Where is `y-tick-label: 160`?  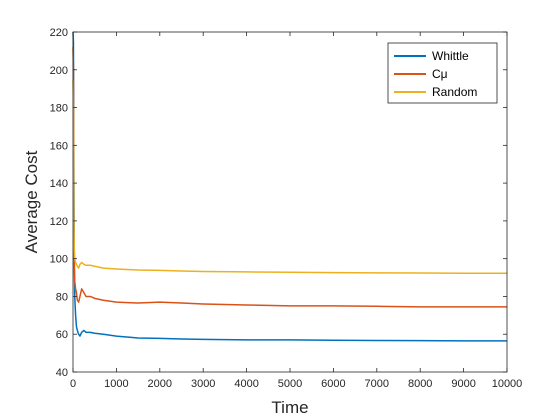 y-tick-label: 160 is located at coordinates (59, 146).